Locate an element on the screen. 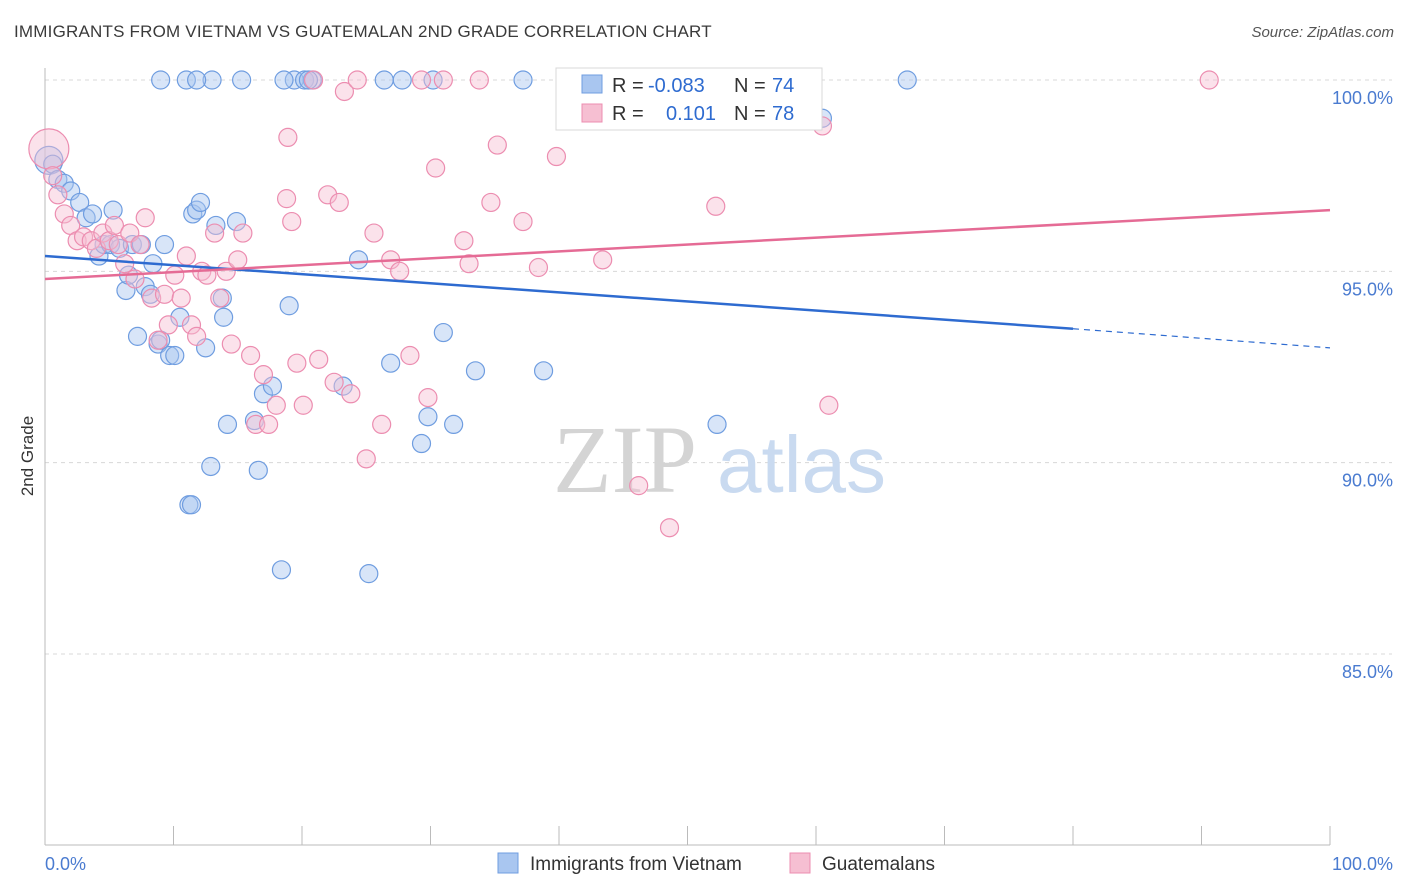  legend-series1-swatch is located at coordinates (508, 863).